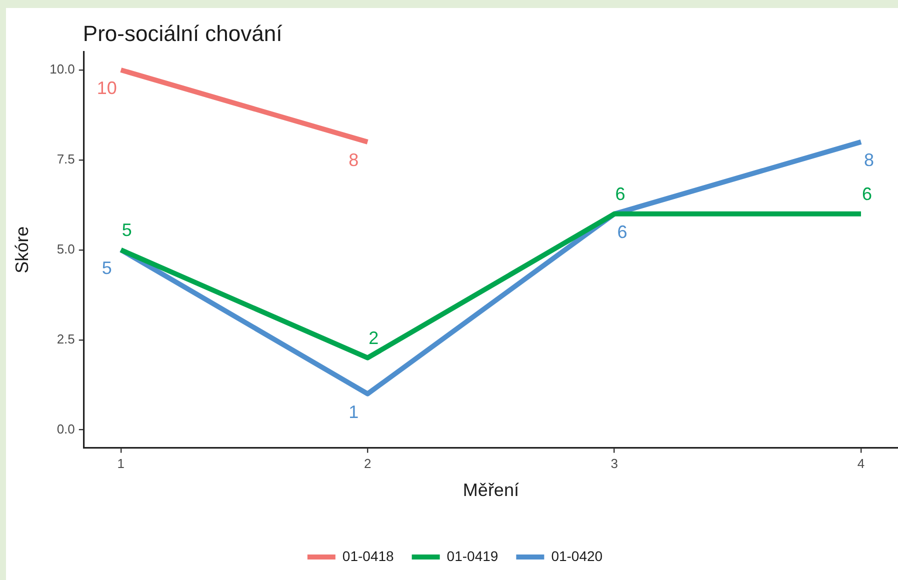 The width and height of the screenshot is (898, 580). Describe the element at coordinates (490, 490) in the screenshot. I see `x-axis-title: Měření` at that location.